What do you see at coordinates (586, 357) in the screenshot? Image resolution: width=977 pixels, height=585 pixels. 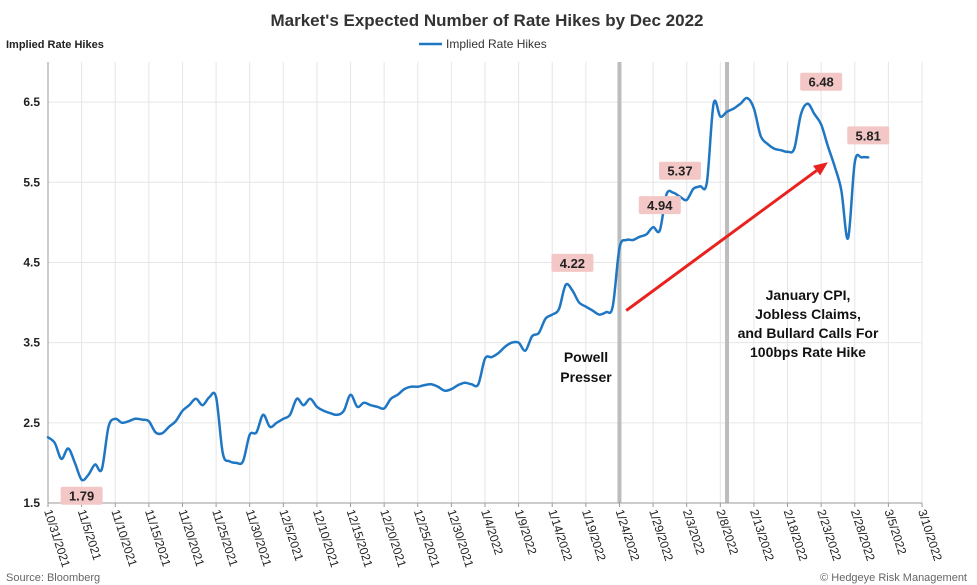 I see `annotation-powell-line-1: Powell` at bounding box center [586, 357].